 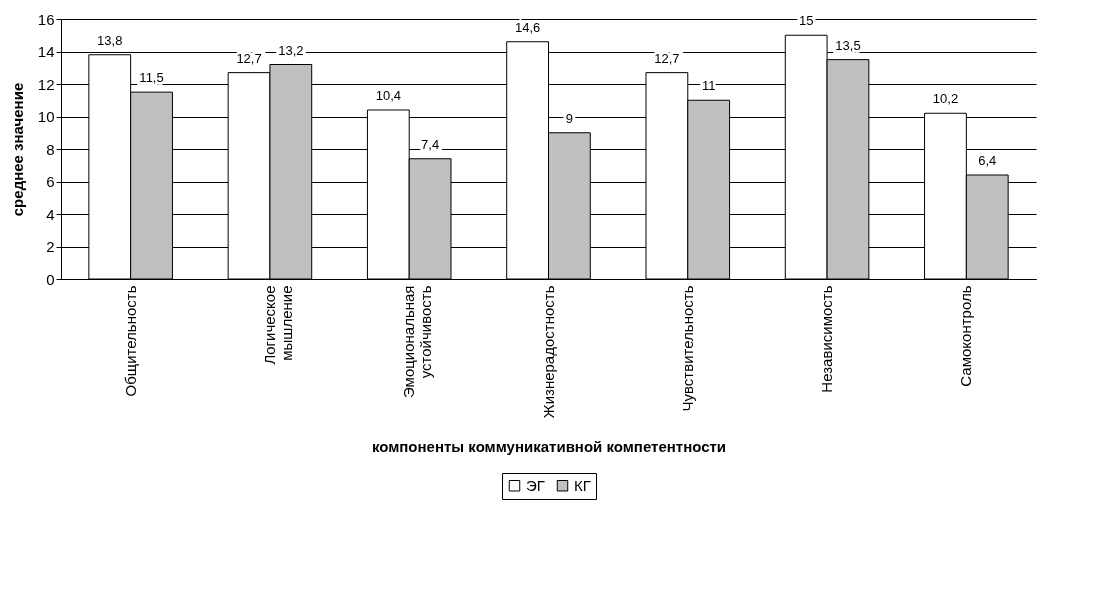 I want to click on y-tick-label: 4, so click(x=50, y=214).